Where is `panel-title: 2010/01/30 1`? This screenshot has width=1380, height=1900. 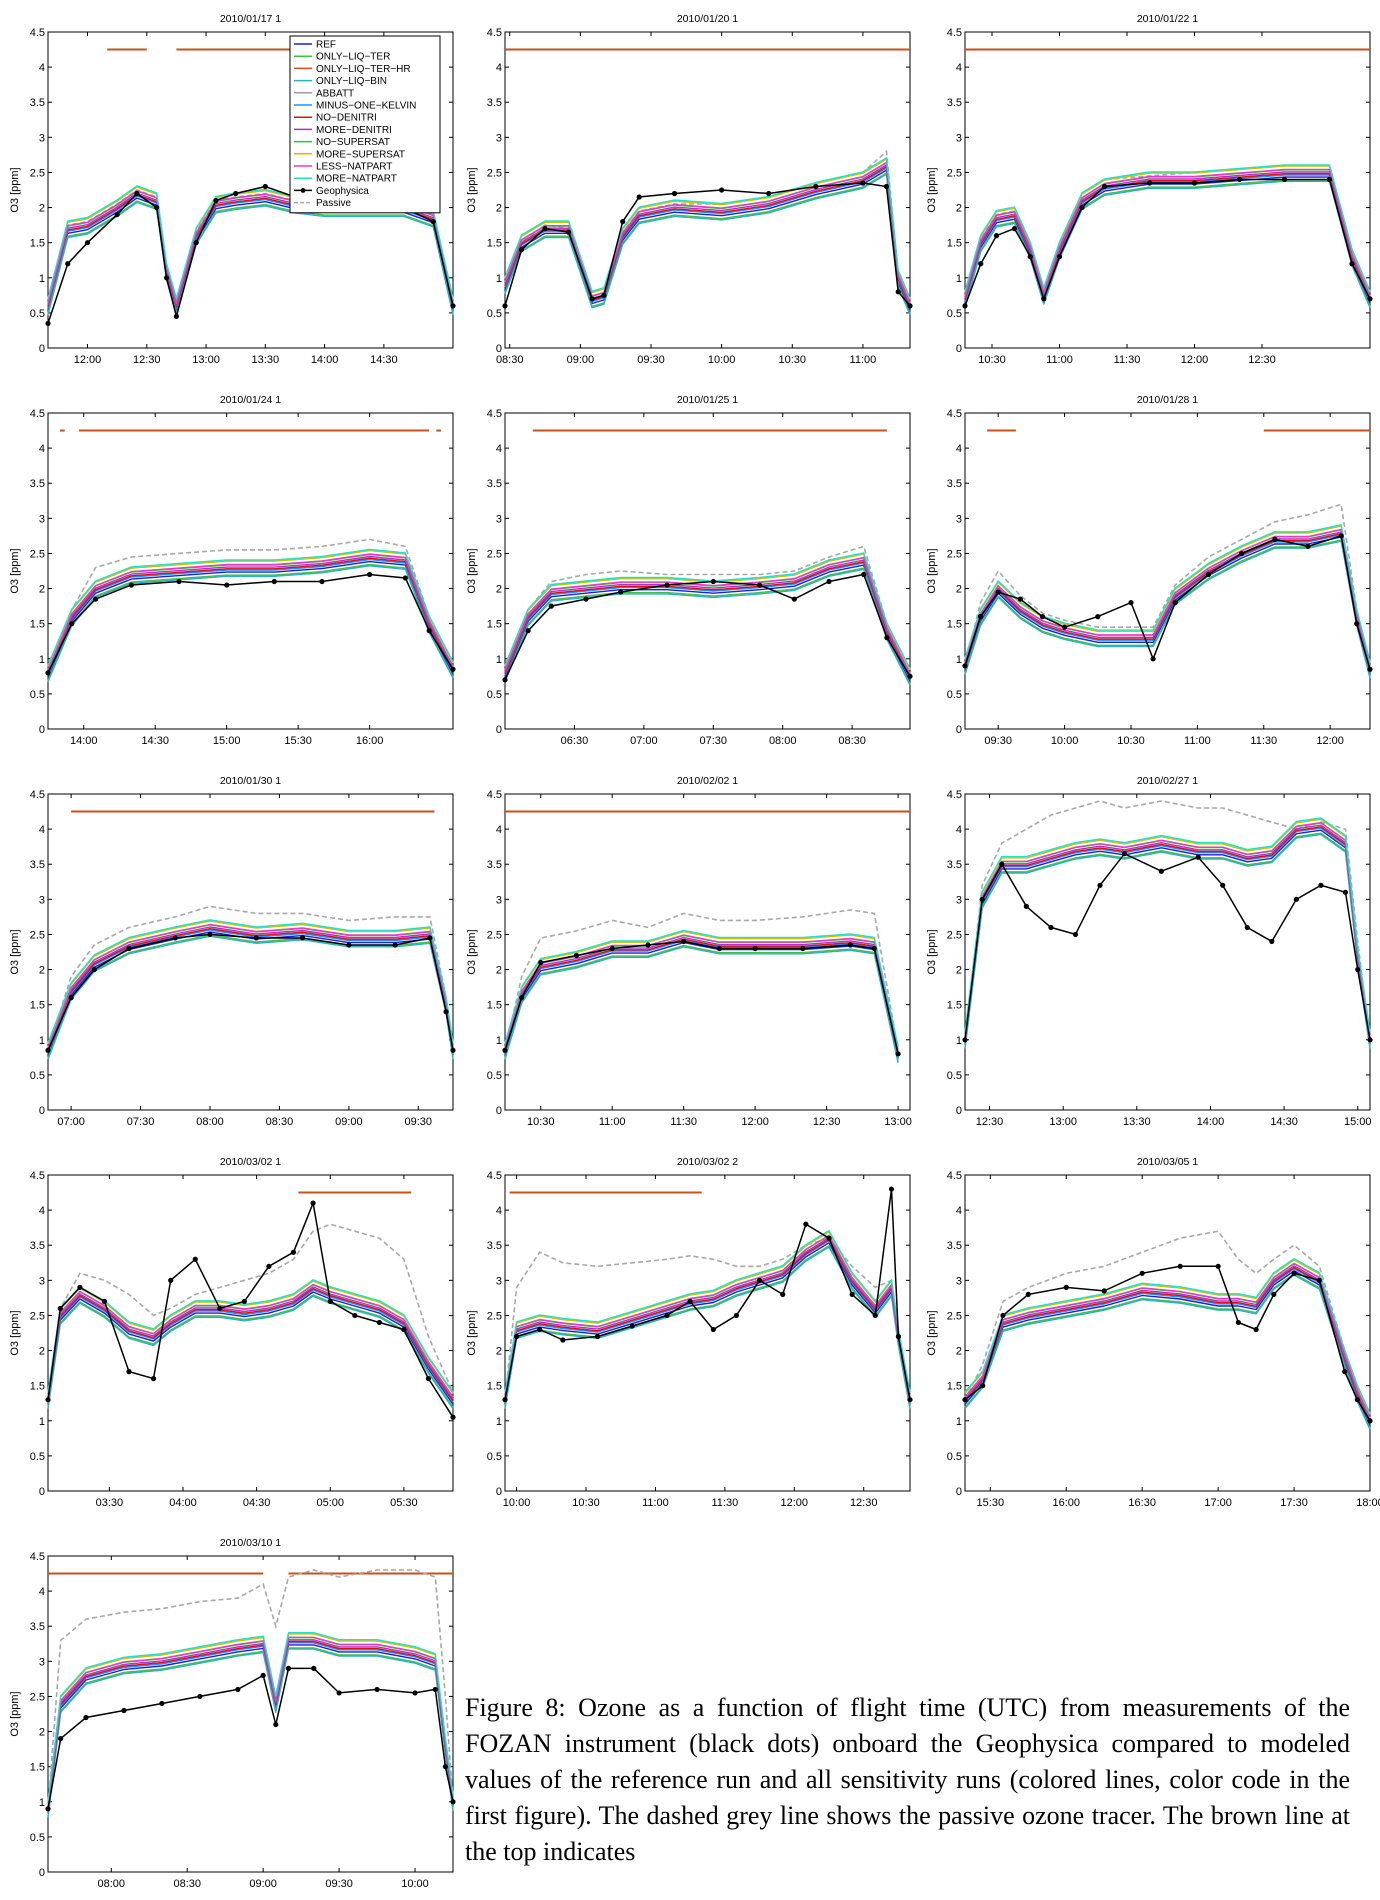
panel-title: 2010/01/30 1 is located at coordinates (250, 781).